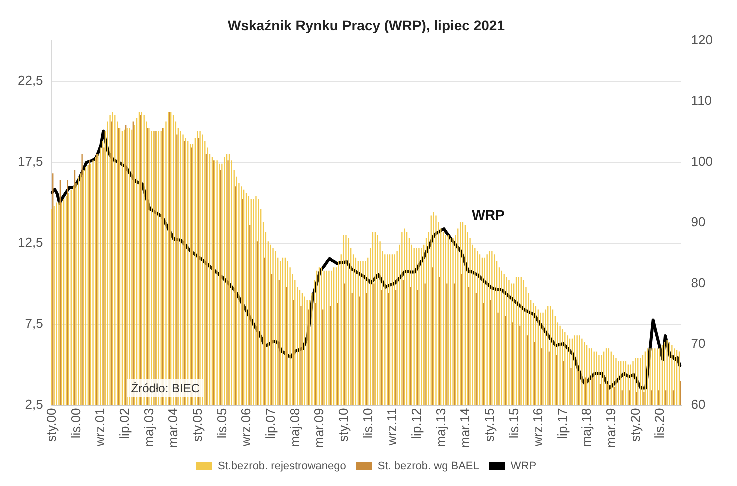 The width and height of the screenshot is (737, 486). What do you see at coordinates (698, 222) in the screenshot?
I see `y2-tick-label: 90` at bounding box center [698, 222].